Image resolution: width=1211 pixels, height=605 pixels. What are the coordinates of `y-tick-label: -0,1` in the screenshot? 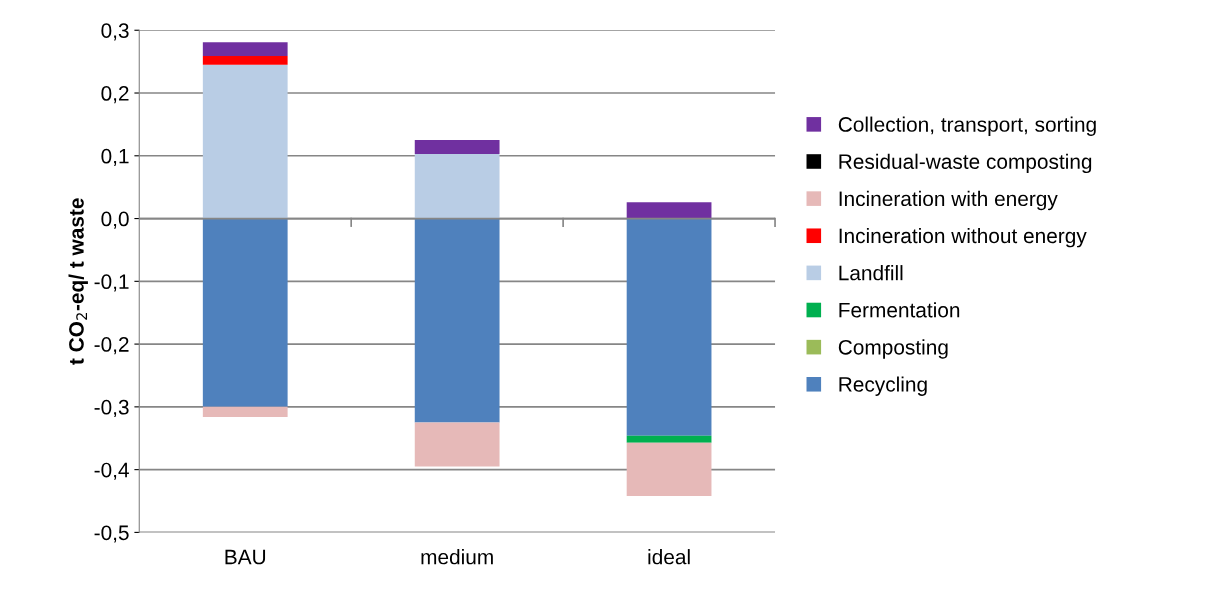 It's located at (111, 283).